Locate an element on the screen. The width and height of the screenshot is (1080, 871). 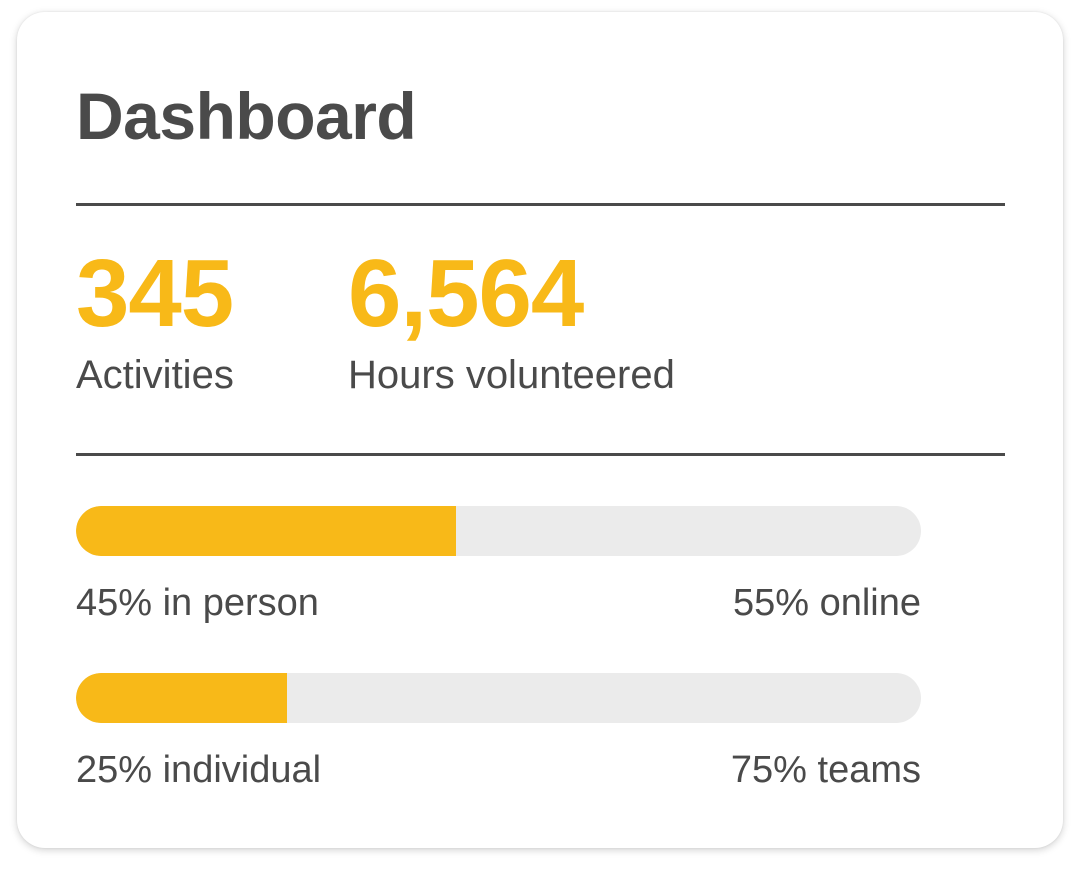
stat-hours-value: 6,564 is located at coordinates (466, 293).